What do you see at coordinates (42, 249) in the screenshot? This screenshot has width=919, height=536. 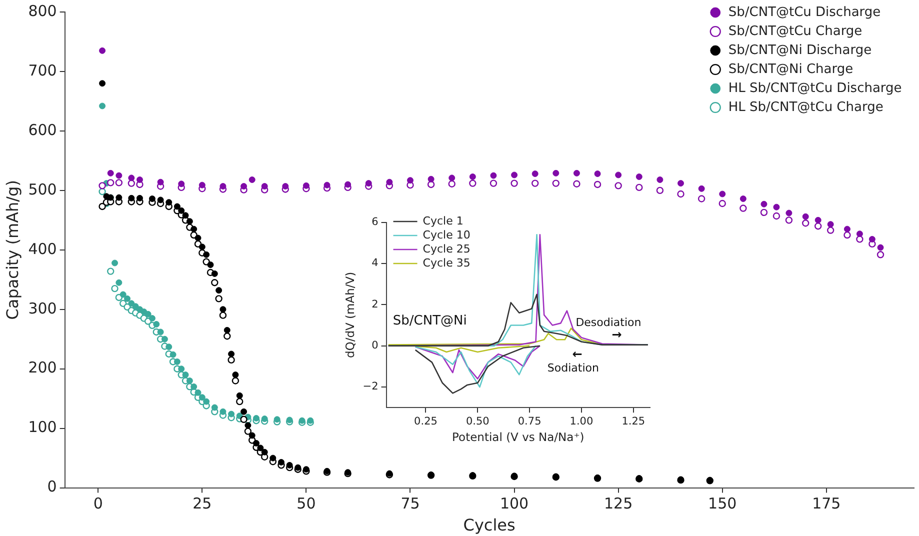 I see `y-tick-label: 400` at bounding box center [42, 249].